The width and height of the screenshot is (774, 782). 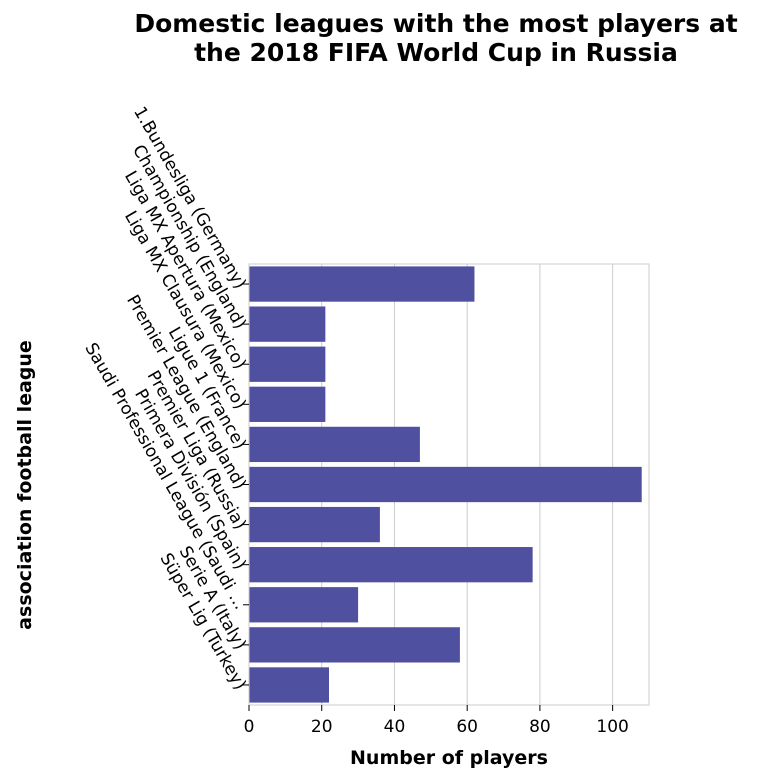 I want to click on x-axis-ticks: 0 20 40 60 80 100, so click(x=436, y=721).